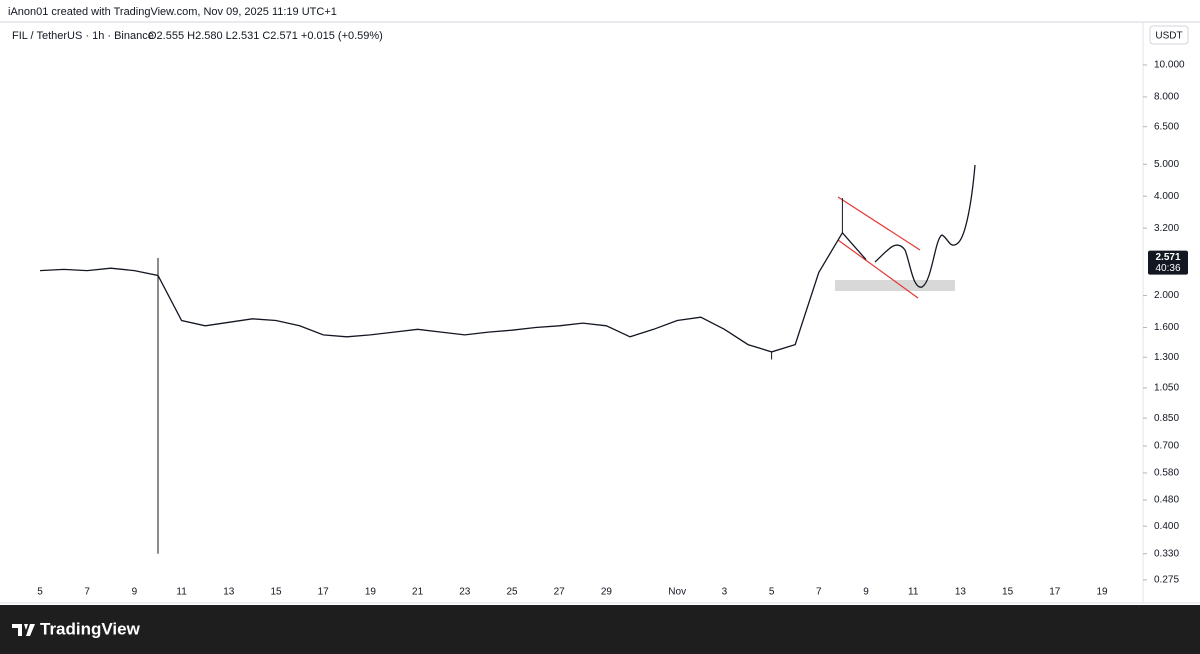  I want to click on footer, so click(600, 629).